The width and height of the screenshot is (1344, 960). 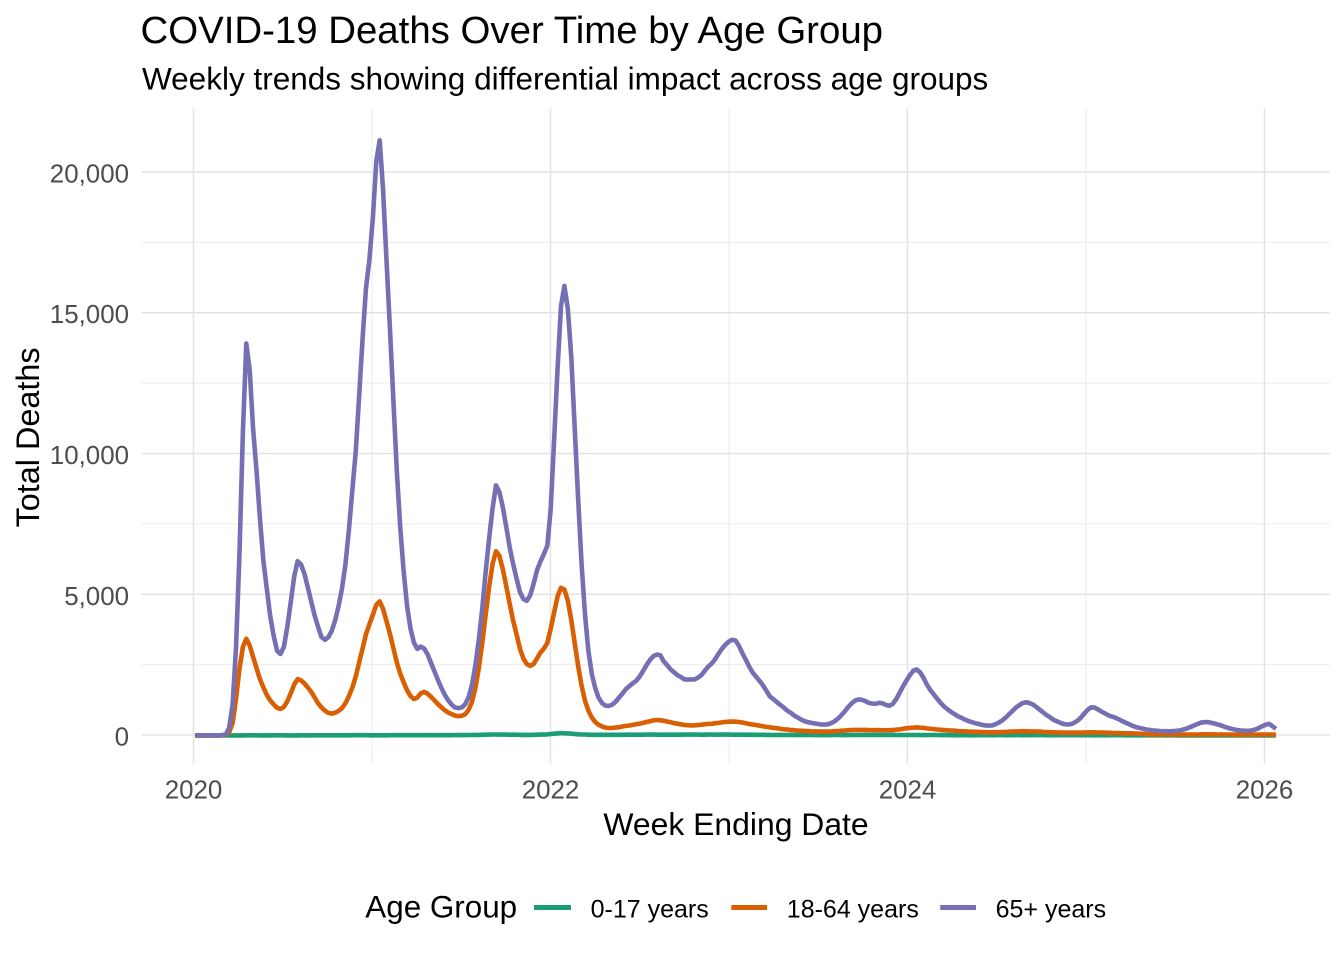 I want to click on svg-text: 2024, so click(x=908, y=791).